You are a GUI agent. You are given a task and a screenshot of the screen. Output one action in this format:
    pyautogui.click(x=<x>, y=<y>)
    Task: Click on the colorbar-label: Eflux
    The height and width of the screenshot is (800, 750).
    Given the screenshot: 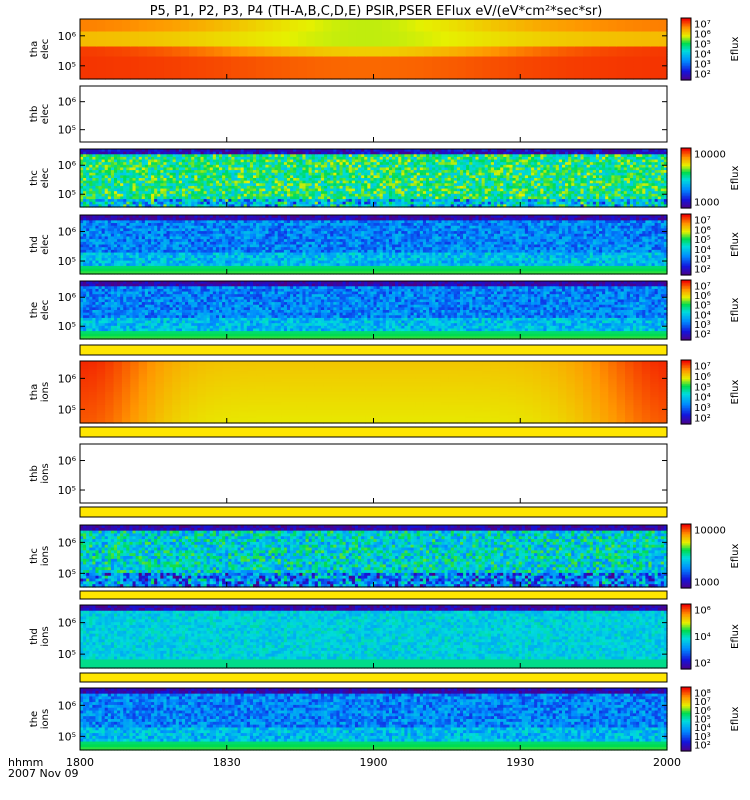 What is the action you would take?
    pyautogui.click(x=735, y=48)
    